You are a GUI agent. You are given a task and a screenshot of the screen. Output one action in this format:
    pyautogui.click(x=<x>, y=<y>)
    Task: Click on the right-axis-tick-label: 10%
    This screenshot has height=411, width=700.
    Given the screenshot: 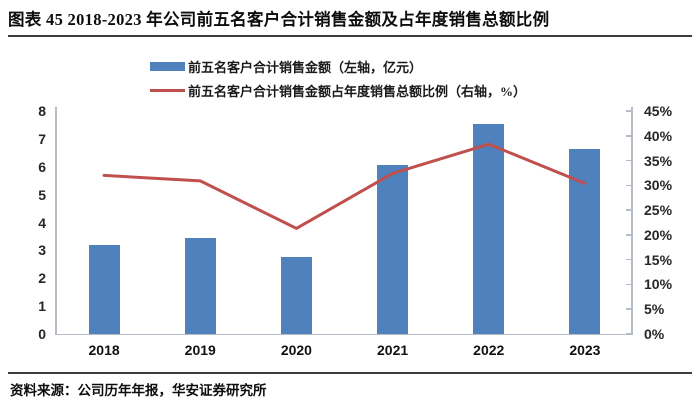 What is the action you would take?
    pyautogui.click(x=658, y=284)
    